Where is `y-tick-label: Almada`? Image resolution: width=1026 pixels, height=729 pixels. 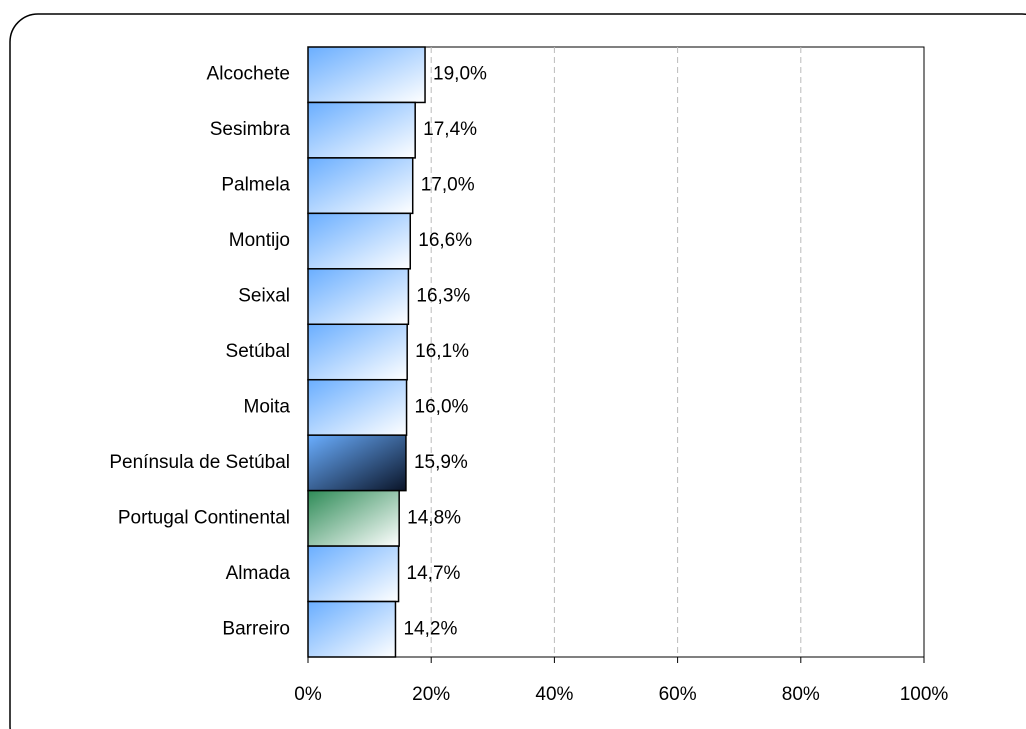 y-tick-label: Almada is located at coordinates (258, 573).